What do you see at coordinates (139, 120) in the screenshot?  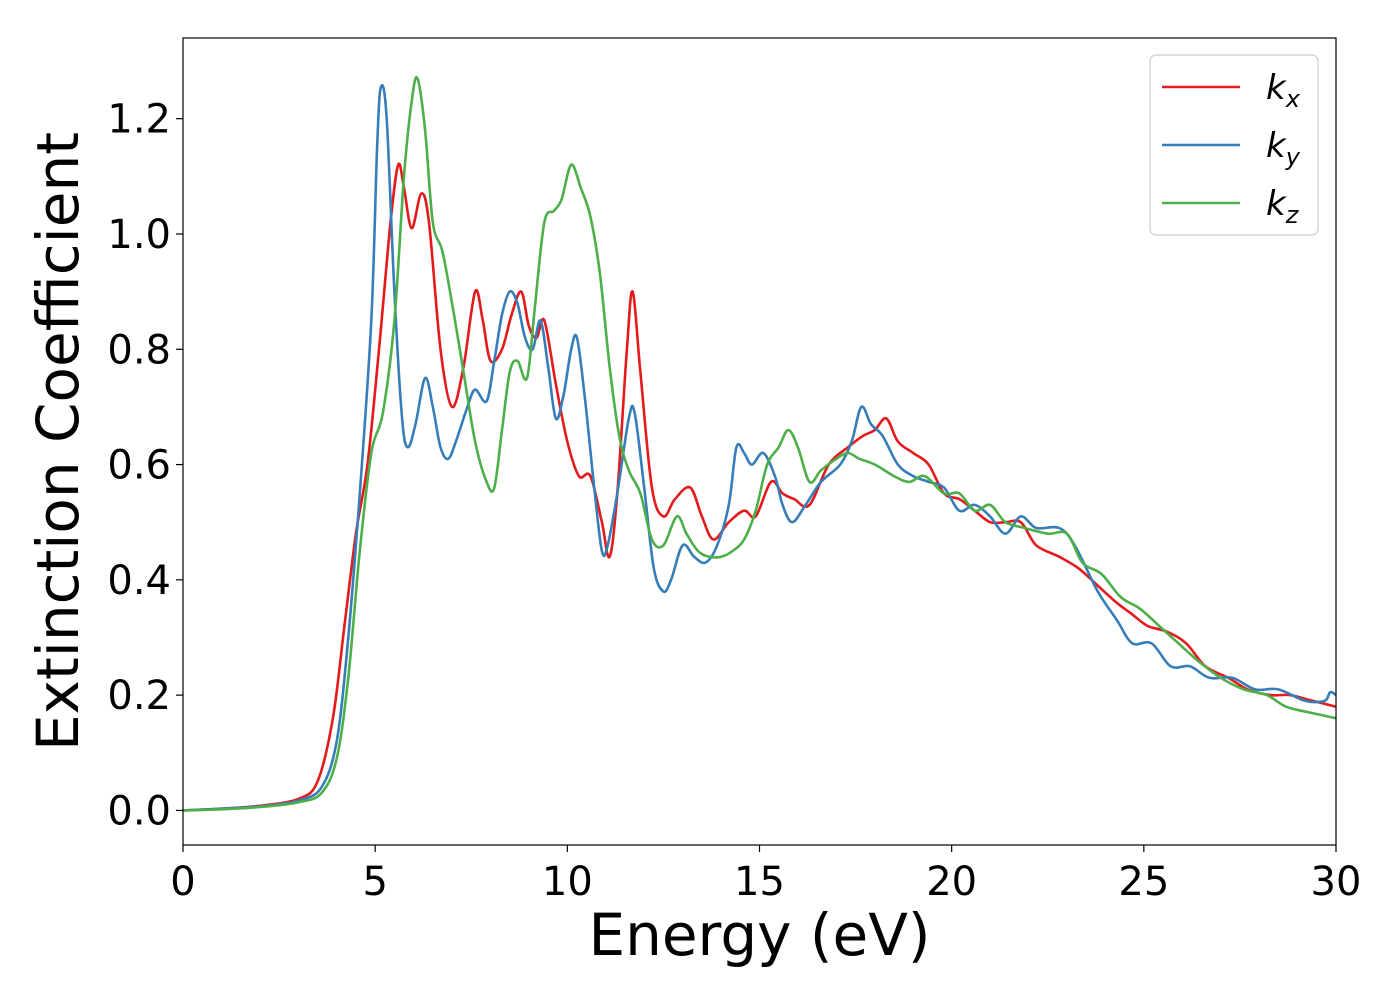 I see `y-tick-label: 1.2` at bounding box center [139, 120].